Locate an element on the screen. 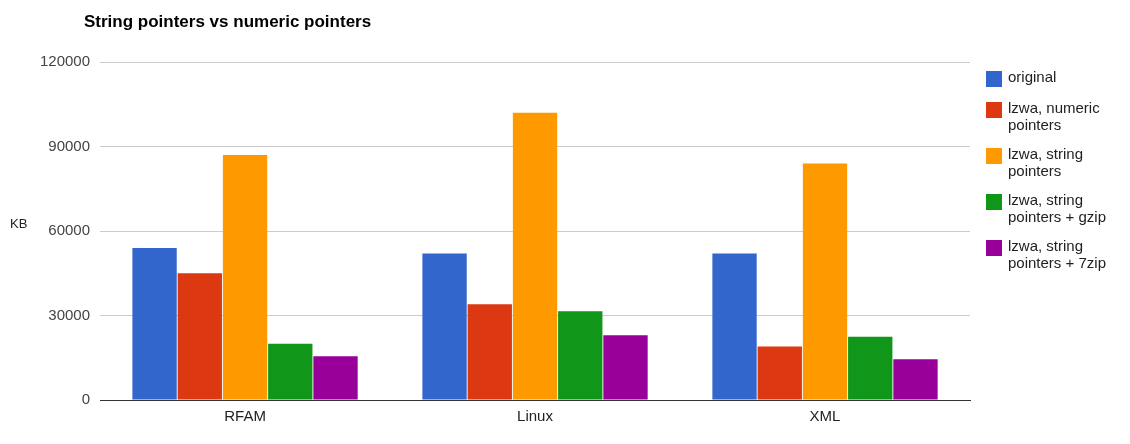 This screenshot has height=444, width=1130. y-tick-label: 90000 is located at coordinates (69, 145).